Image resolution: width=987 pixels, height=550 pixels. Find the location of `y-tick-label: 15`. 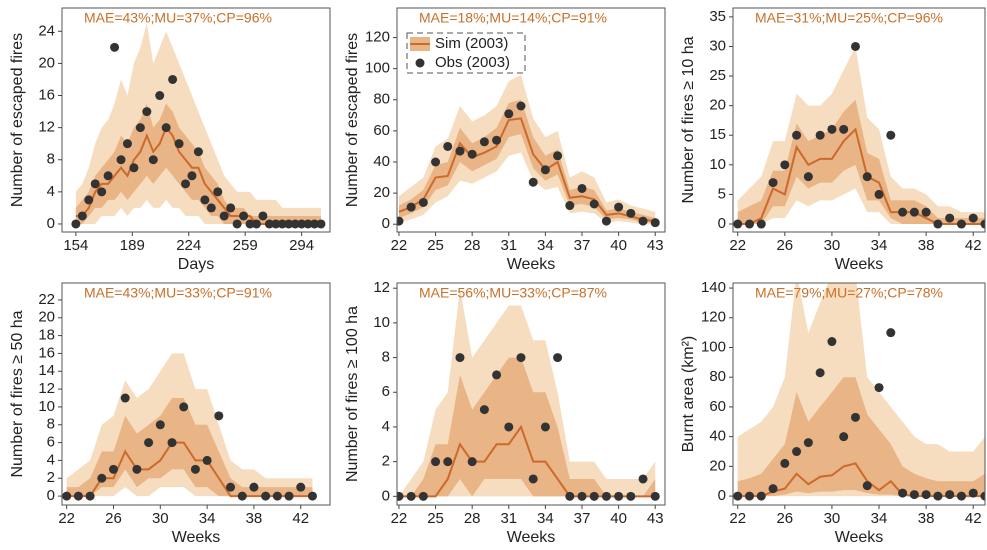

y-tick-label: 15 is located at coordinates (717, 134).